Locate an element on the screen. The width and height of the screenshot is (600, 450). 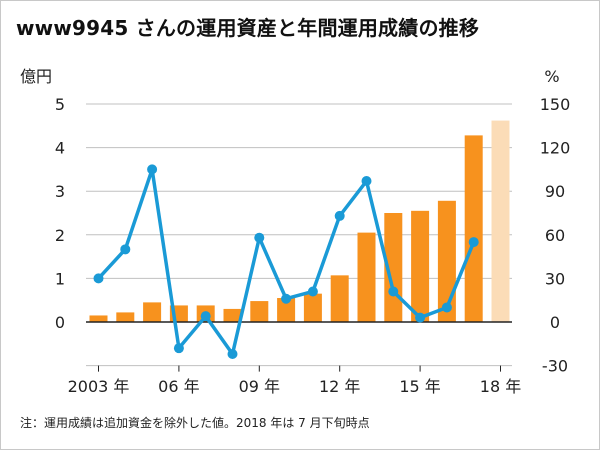
left-tick-label: 4 is located at coordinates (60, 148).